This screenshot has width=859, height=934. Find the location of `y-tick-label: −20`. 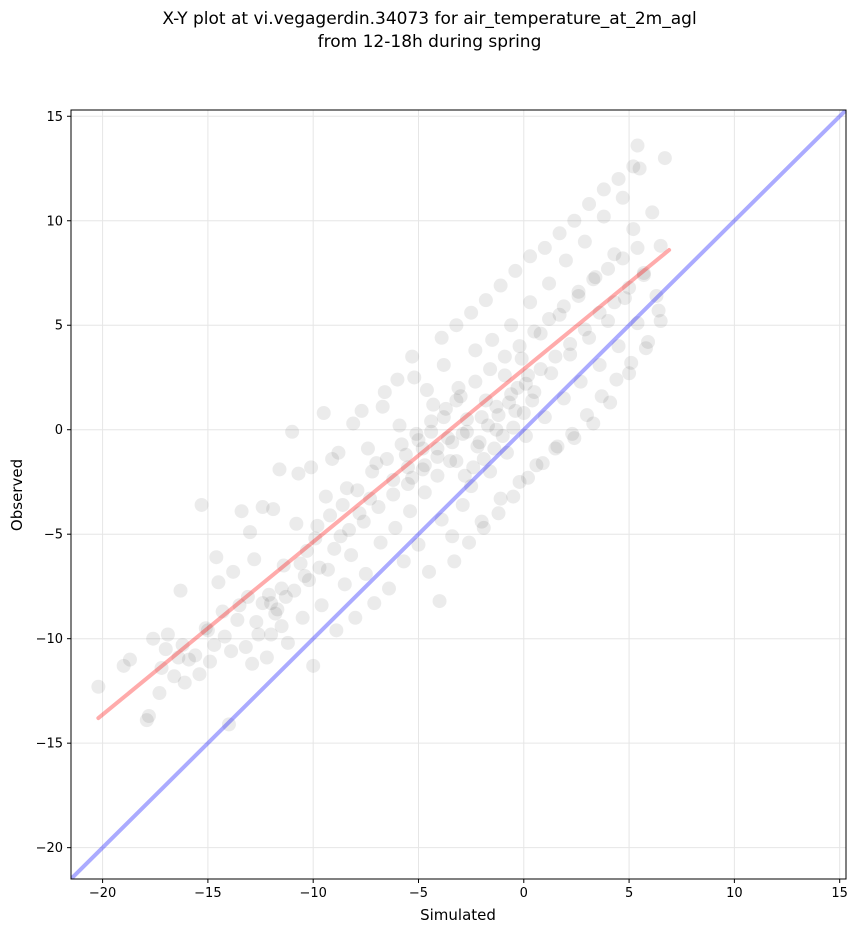

y-tick-label: −20 is located at coordinates (49, 848).